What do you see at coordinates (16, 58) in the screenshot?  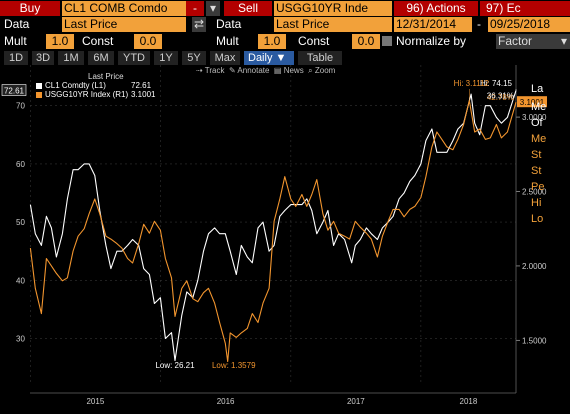 I see `tab-1d: 1D` at bounding box center [16, 58].